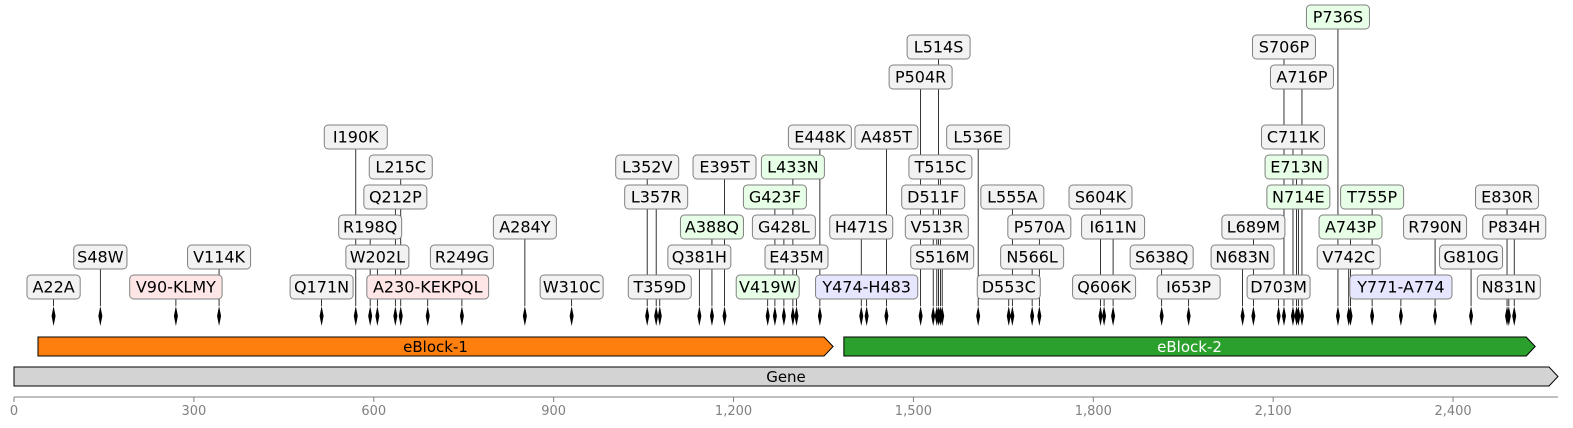 Image resolution: width=1573 pixels, height=428 pixels. What do you see at coordinates (1301, 316) in the screenshot?
I see `mutation-marker-a716p` at bounding box center [1301, 316].